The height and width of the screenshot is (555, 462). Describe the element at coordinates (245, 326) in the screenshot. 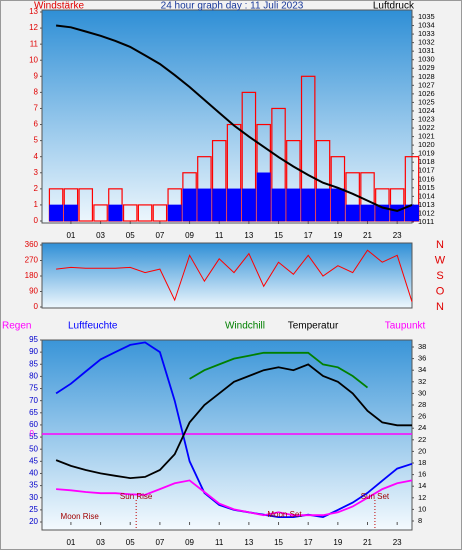

I see `legend-entry: Windchill` at that location.